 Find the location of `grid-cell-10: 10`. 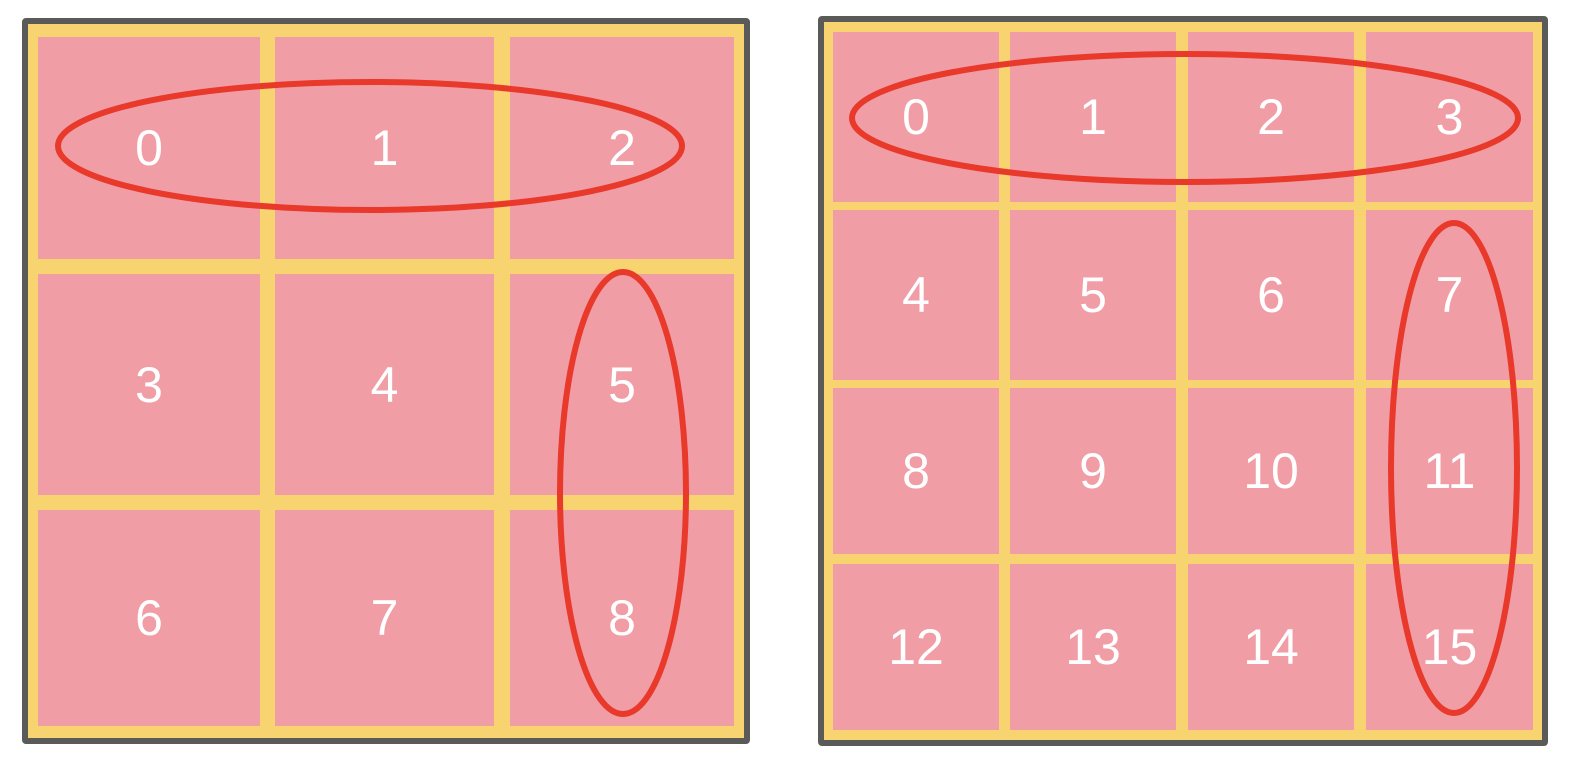

grid-cell-10: 10 is located at coordinates (1271, 471).